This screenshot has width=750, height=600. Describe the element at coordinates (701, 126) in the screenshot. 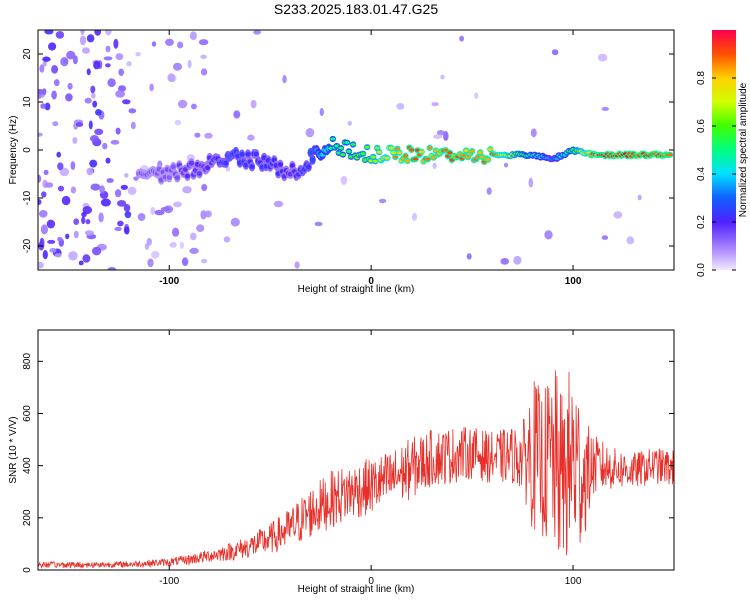

I see `colorbar-tick-label: 0.6` at that location.